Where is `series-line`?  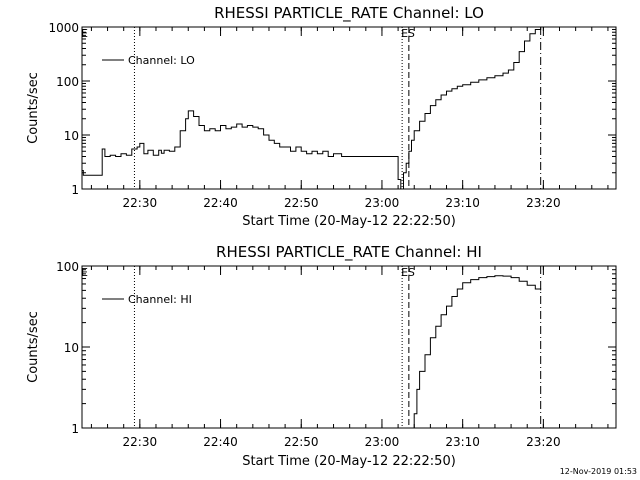
series-line is located at coordinates (476, 352).